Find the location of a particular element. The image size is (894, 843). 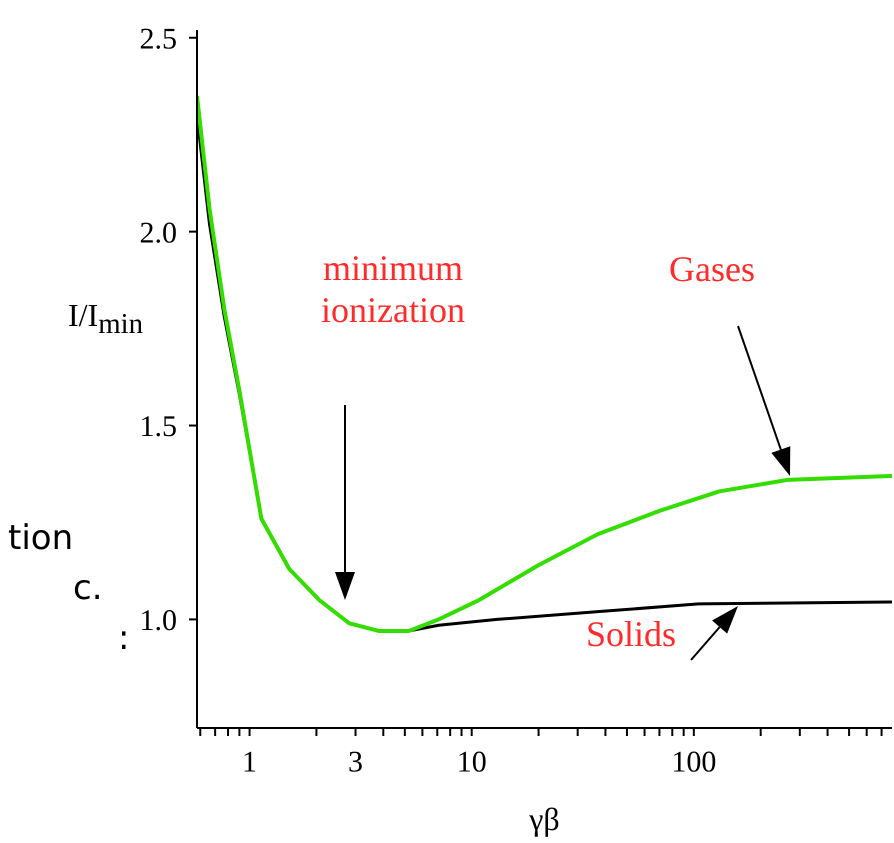

x-tick-label: 10 is located at coordinates (471, 761).